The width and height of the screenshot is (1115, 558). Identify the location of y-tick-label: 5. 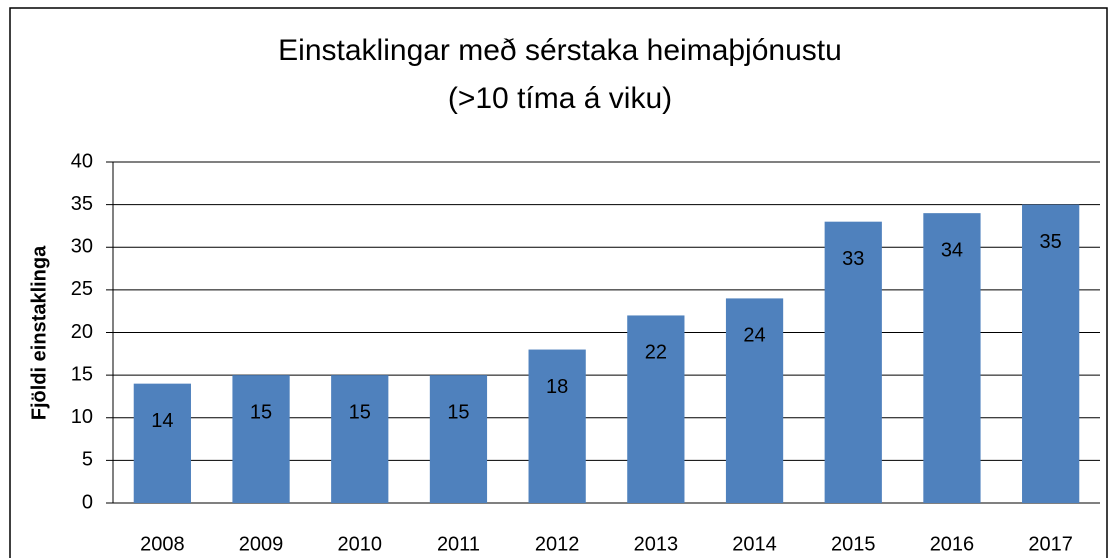
(87, 460).